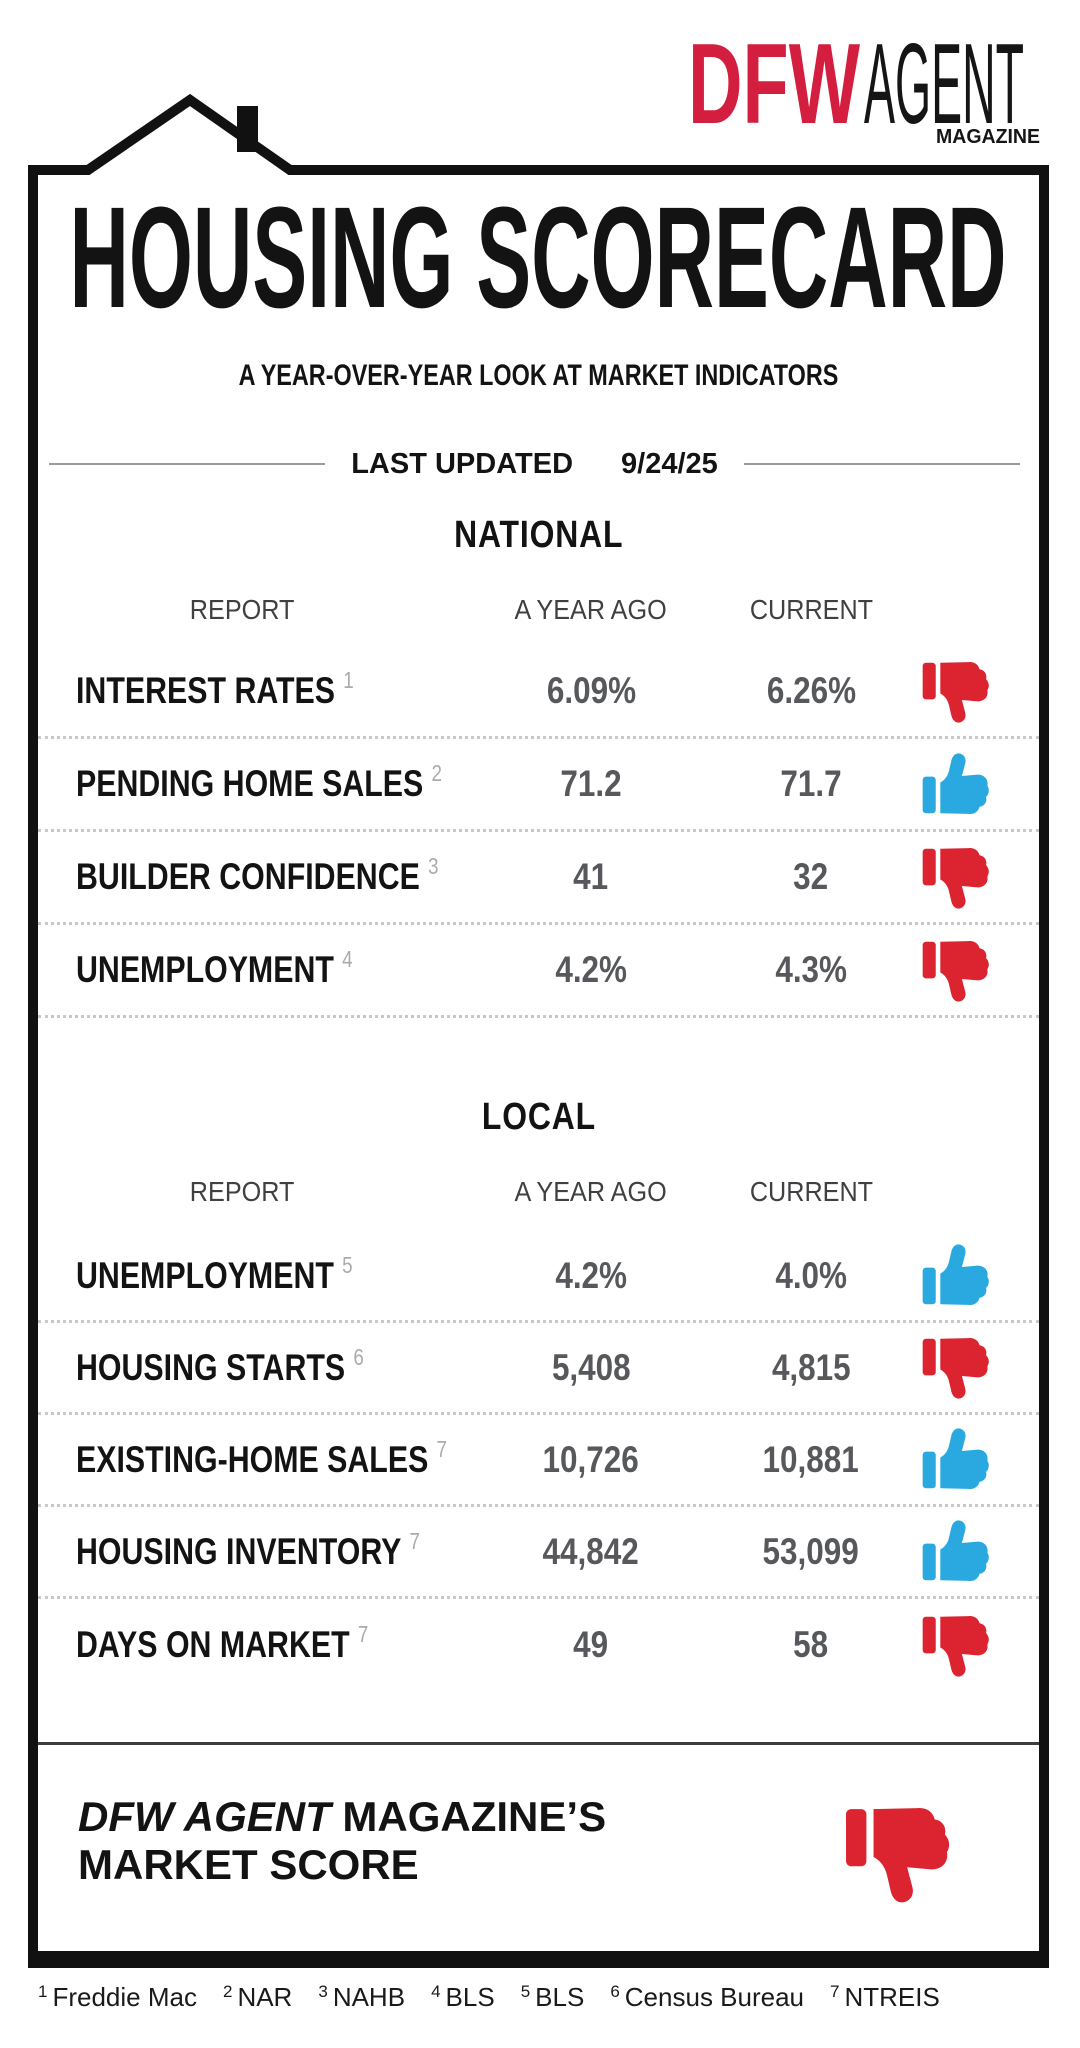 The width and height of the screenshot is (1080, 2048). I want to click on year-ago-value: 49, so click(591, 1644).